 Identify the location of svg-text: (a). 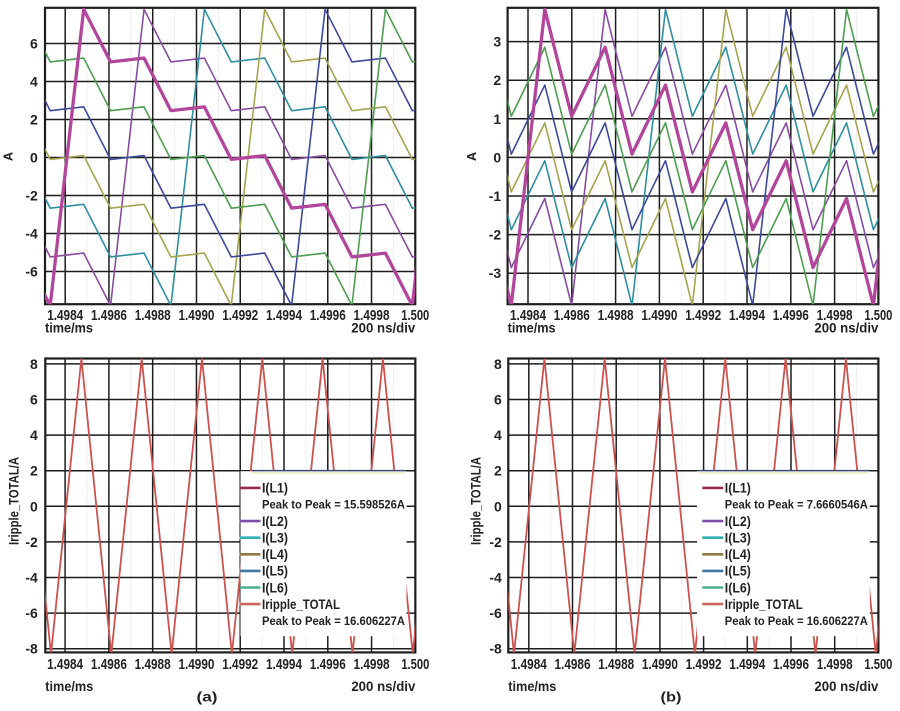
(207, 697).